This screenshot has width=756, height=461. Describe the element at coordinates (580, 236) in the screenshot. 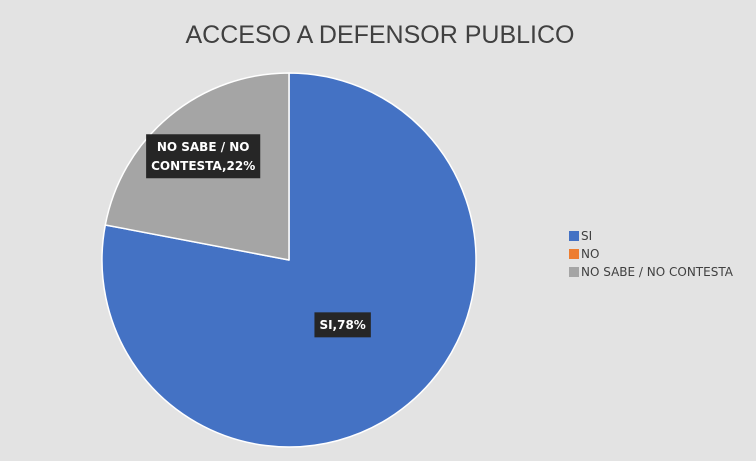

I see `legend-item-si: SI` at that location.